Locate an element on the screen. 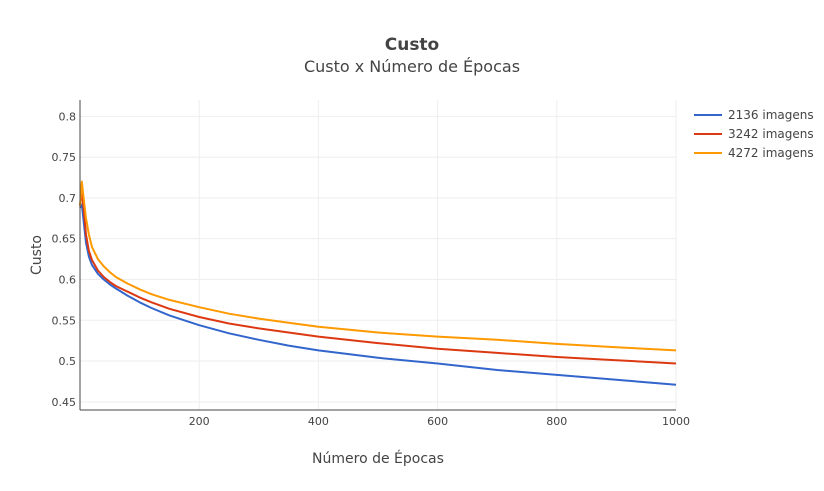 The height and width of the screenshot is (491, 824). y-tick-label: 0.6 is located at coordinates (68, 279).